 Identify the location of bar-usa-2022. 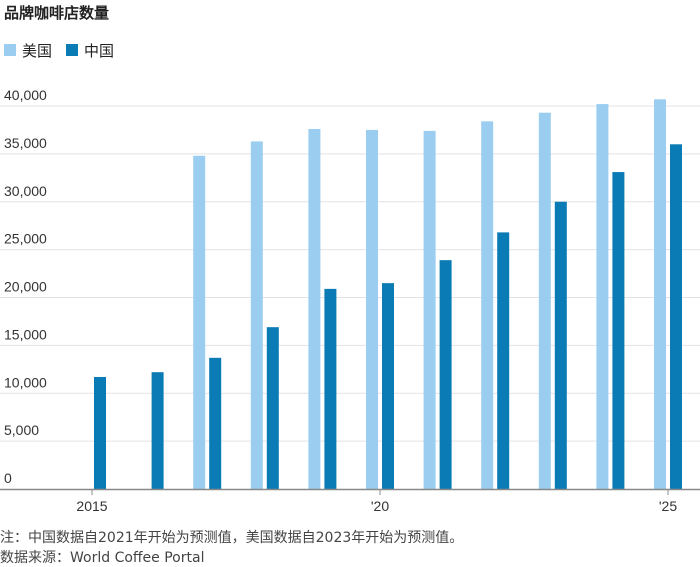
(487, 305).